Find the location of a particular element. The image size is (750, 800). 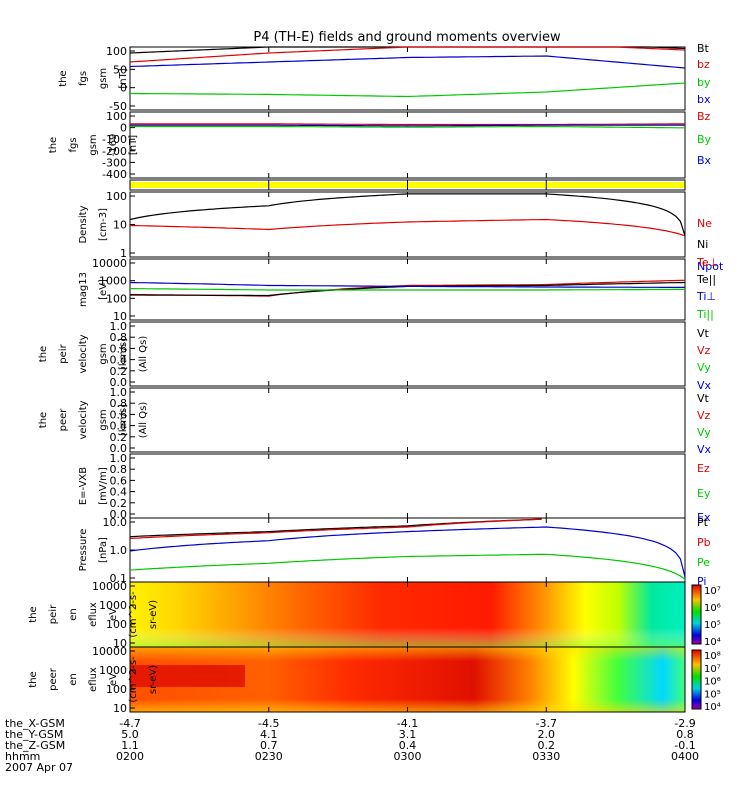

electron-spectrogram-burst is located at coordinates (187, 676).